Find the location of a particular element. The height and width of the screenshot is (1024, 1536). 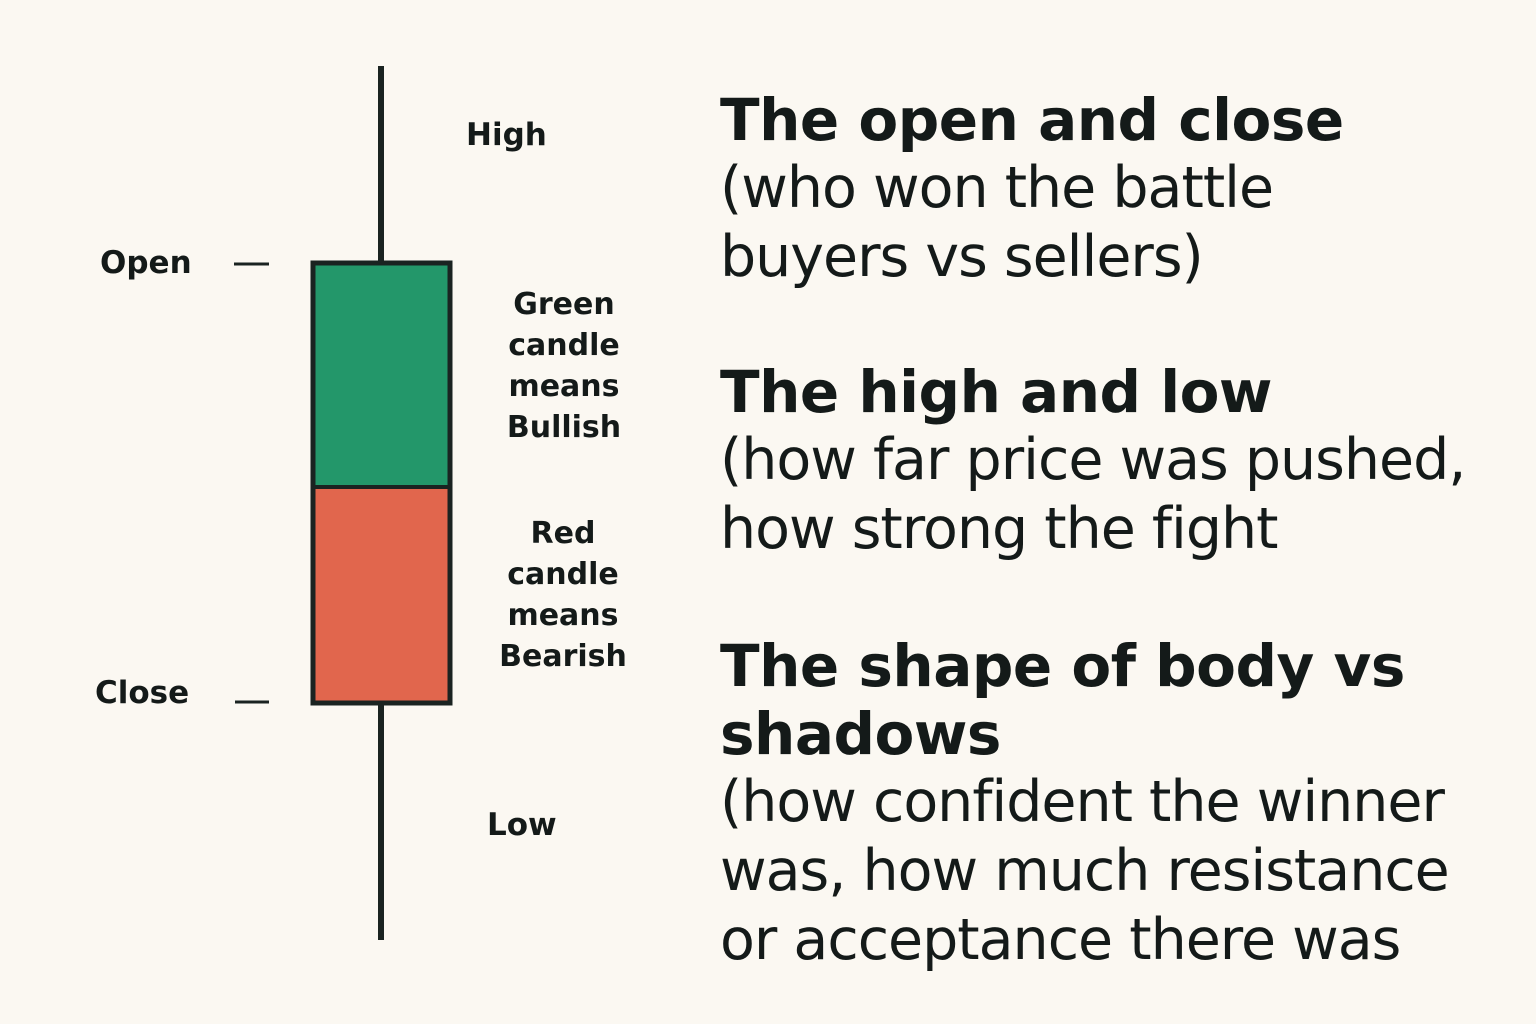

candlestick-diagram is located at coordinates (343, 503).